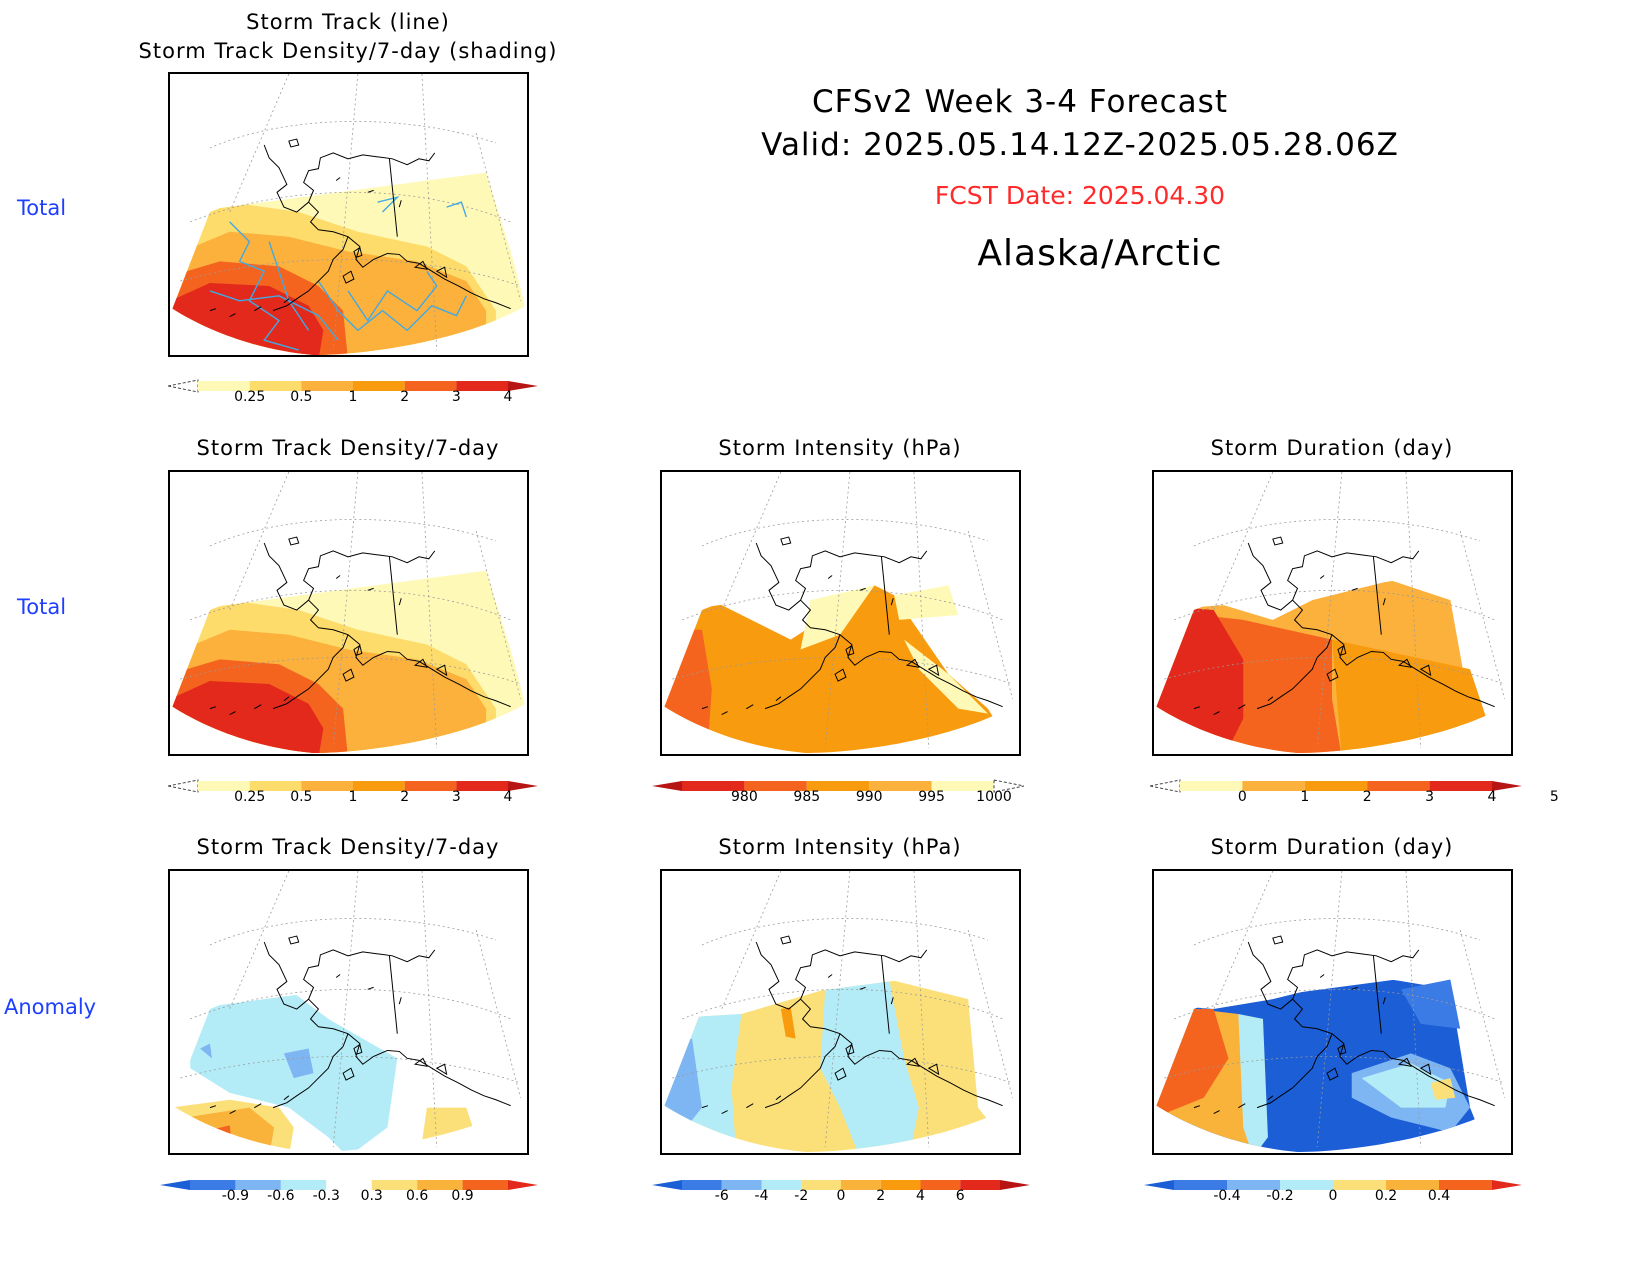 Image resolution: width=1650 pixels, height=1275 pixels. I want to click on duration-anomaly-map, so click(1332, 1012).